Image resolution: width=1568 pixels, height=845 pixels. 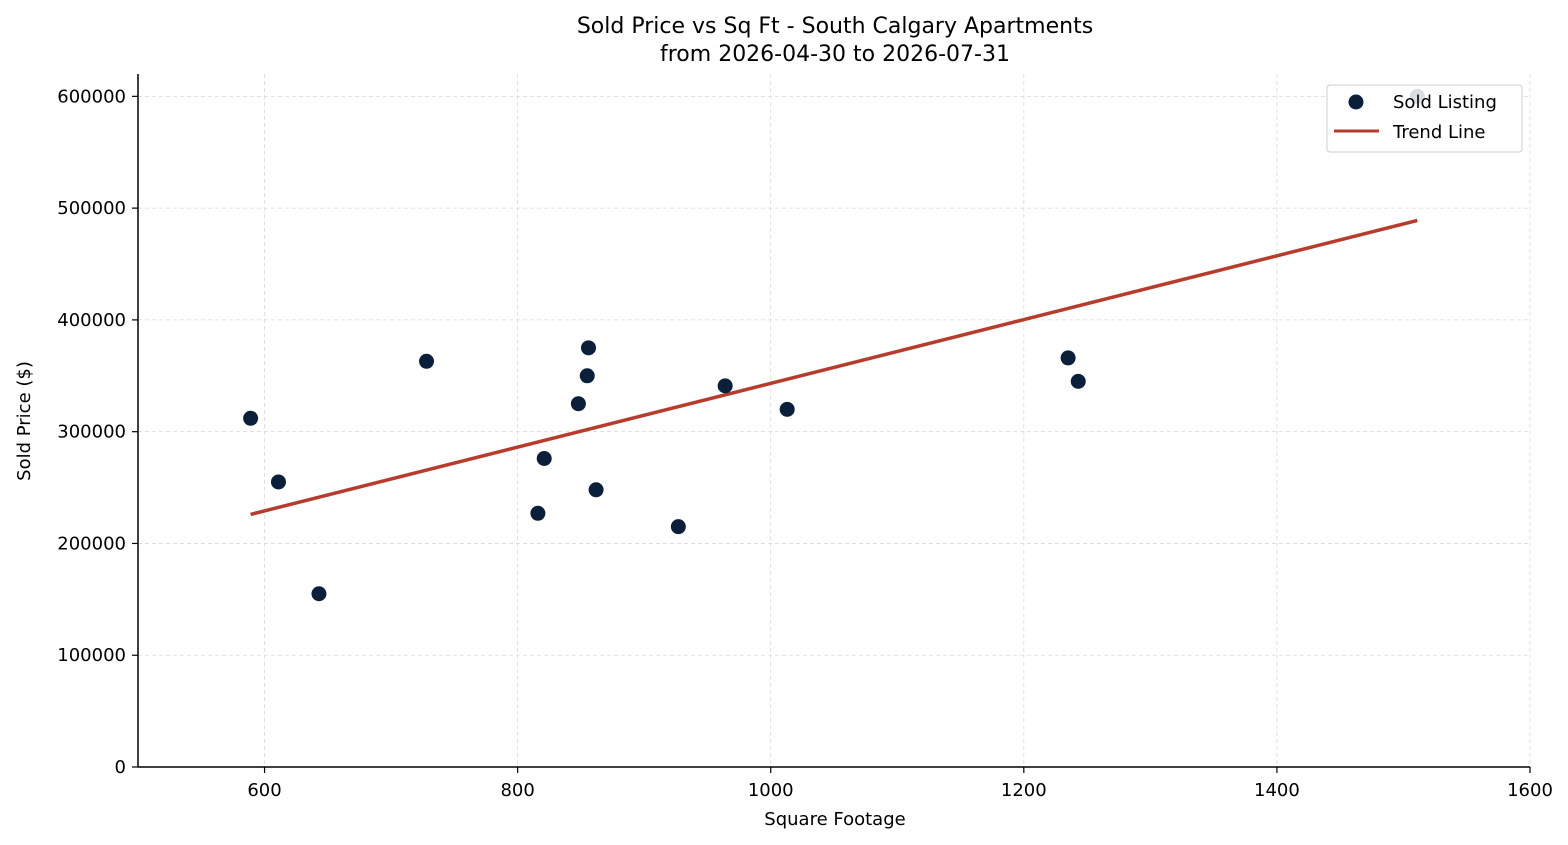 What do you see at coordinates (834, 819) in the screenshot?
I see `x-axis-label: Square Footage` at bounding box center [834, 819].